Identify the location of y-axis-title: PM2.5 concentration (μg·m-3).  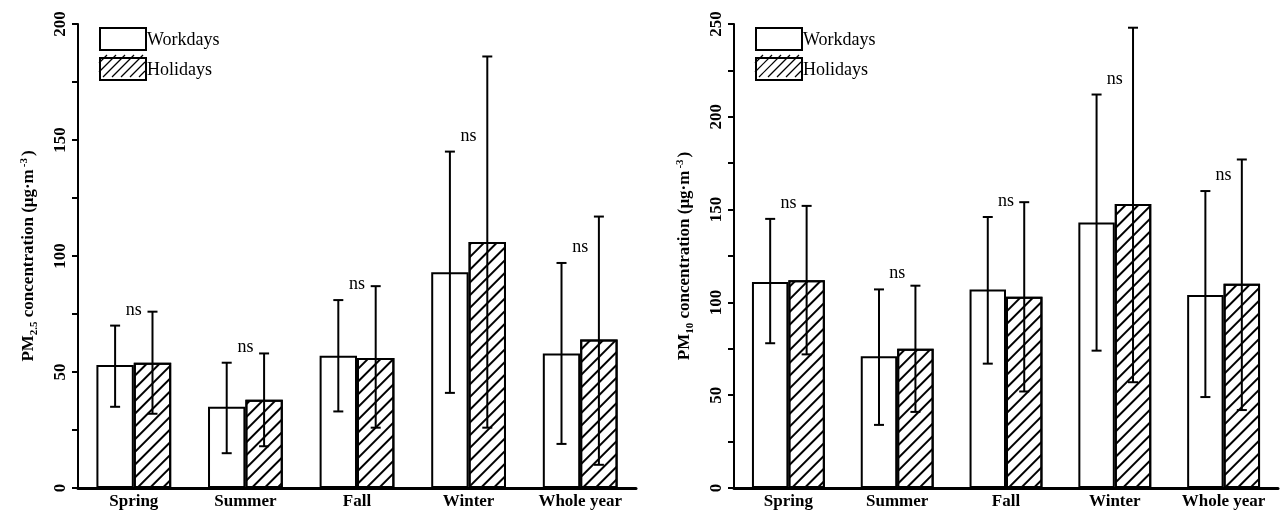
(27, 256).